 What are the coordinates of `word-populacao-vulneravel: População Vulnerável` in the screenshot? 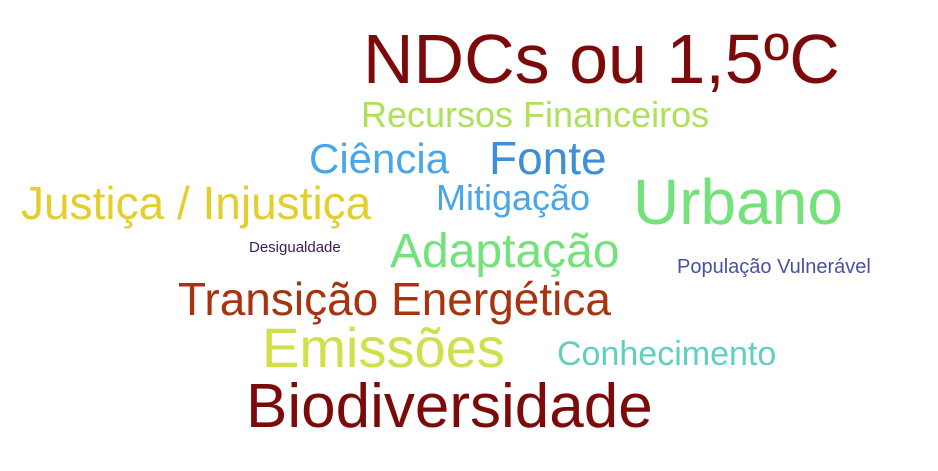 It's located at (774, 267).